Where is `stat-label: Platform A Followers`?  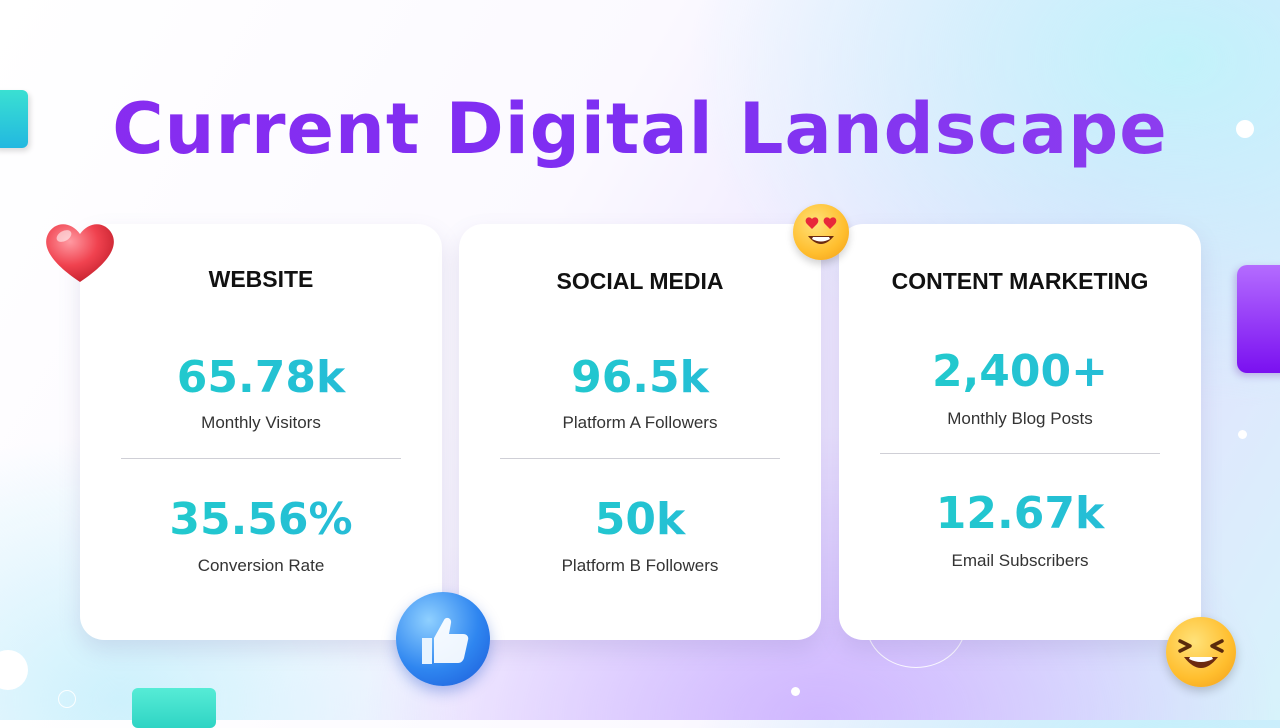
stat-label: Platform A Followers is located at coordinates (640, 422).